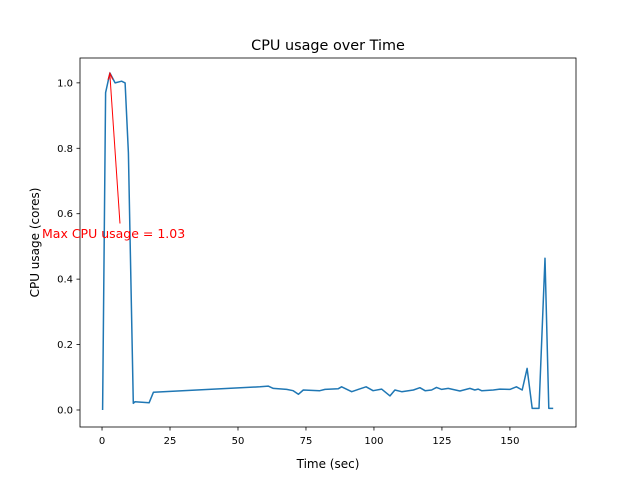 The width and height of the screenshot is (640, 480). I want to click on annotation-label: Max CPU usage = 1.03, so click(113, 233).